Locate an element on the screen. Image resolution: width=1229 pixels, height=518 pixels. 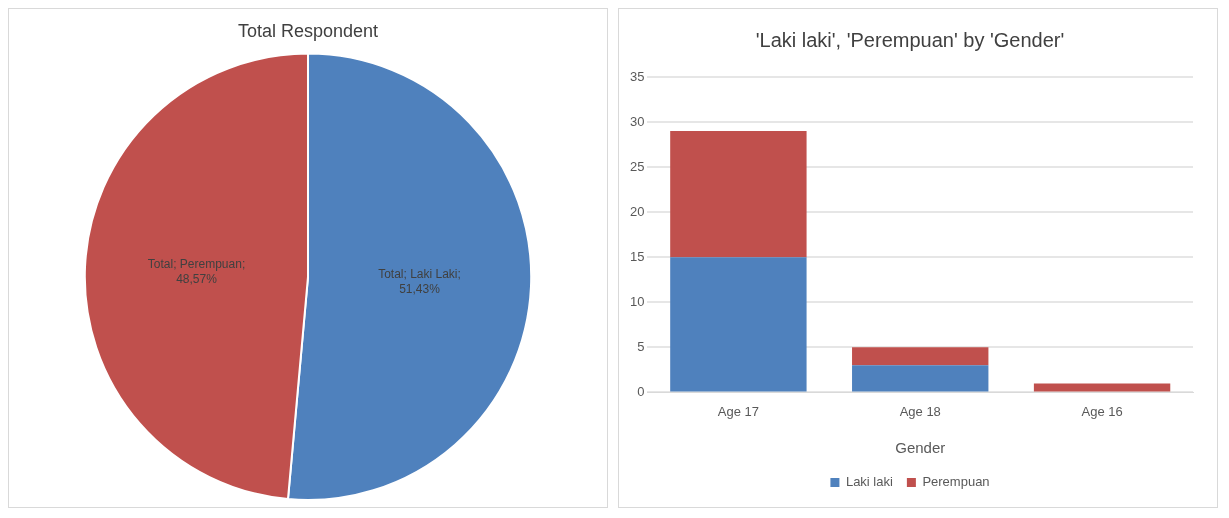
data-label: Total; Laki Laki; 51,43% is located at coordinates (419, 281).